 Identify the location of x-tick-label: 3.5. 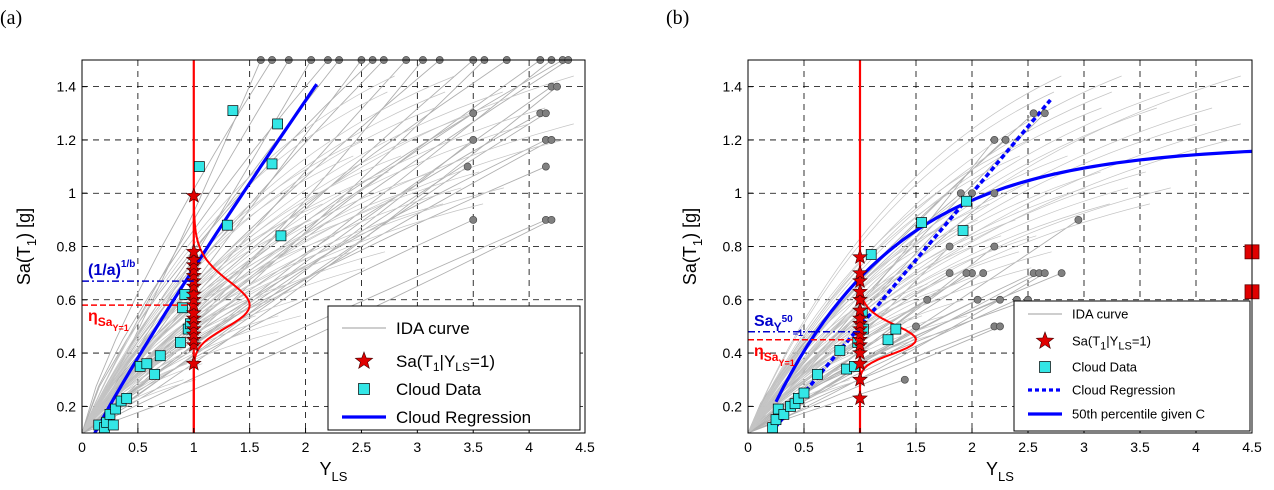
(1140, 447).